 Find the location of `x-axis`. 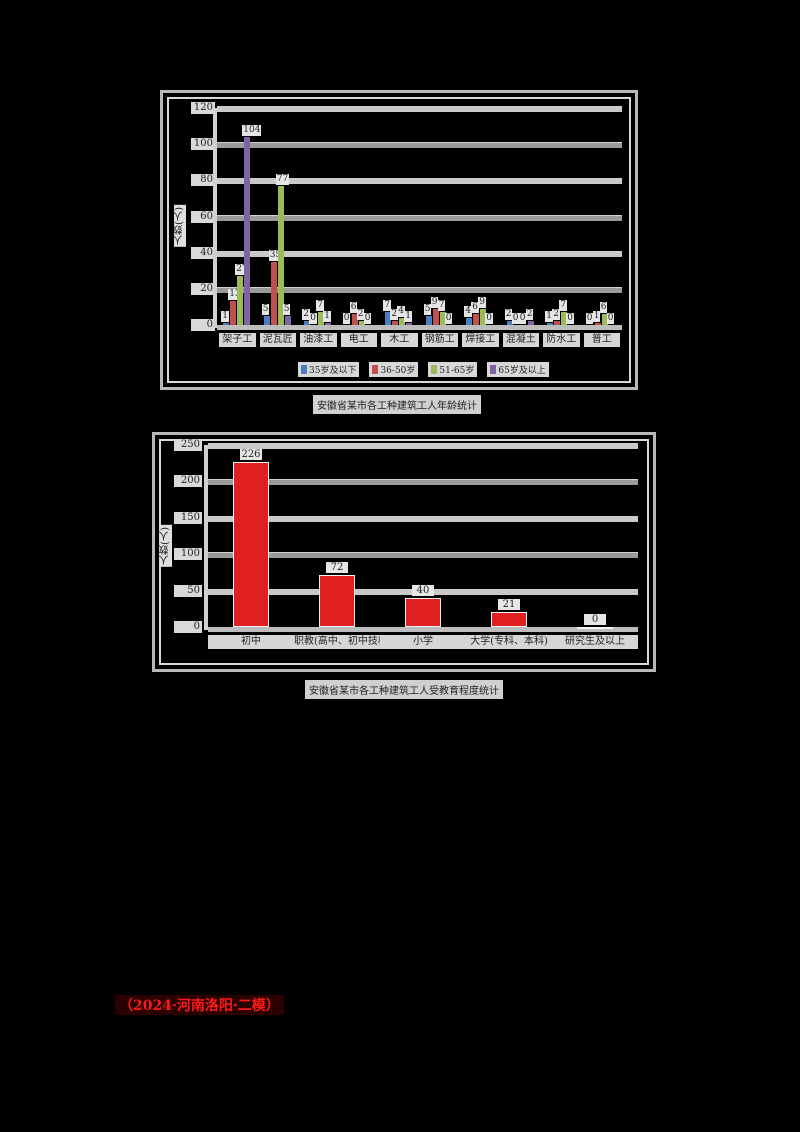

x-axis is located at coordinates (423, 629).